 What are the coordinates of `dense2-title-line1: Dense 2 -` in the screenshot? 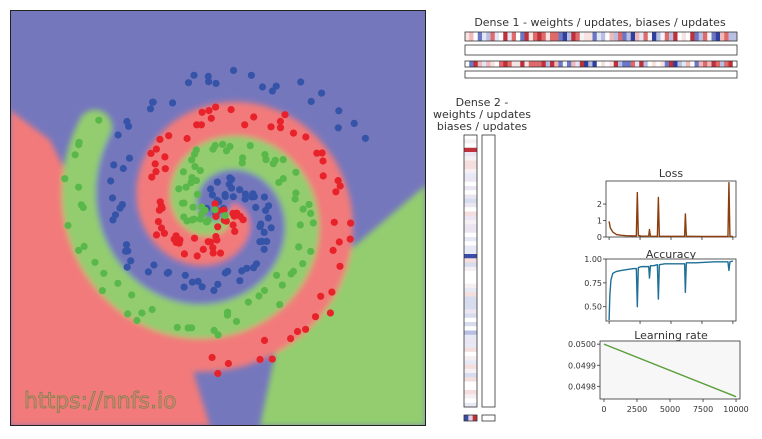 It's located at (482, 102).